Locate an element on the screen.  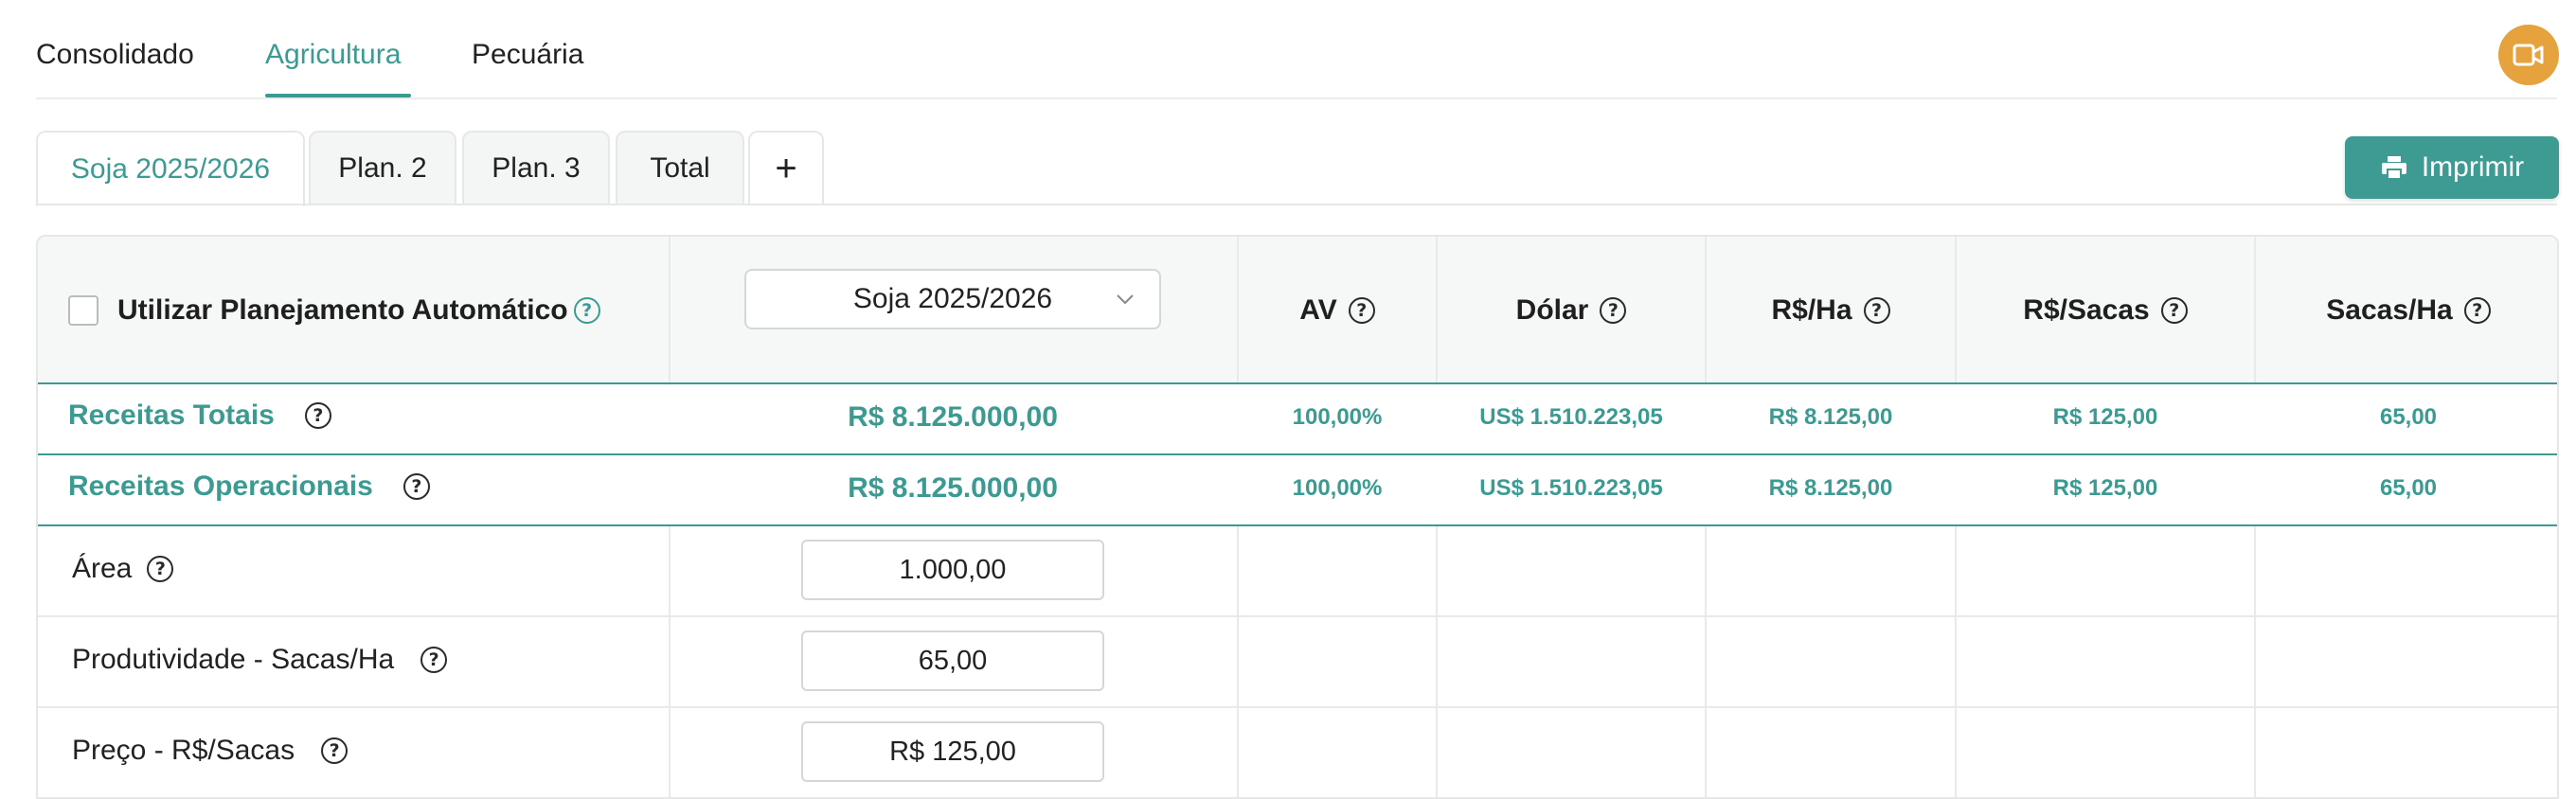
plan-select: Soja 2025/2026 is located at coordinates (952, 299).